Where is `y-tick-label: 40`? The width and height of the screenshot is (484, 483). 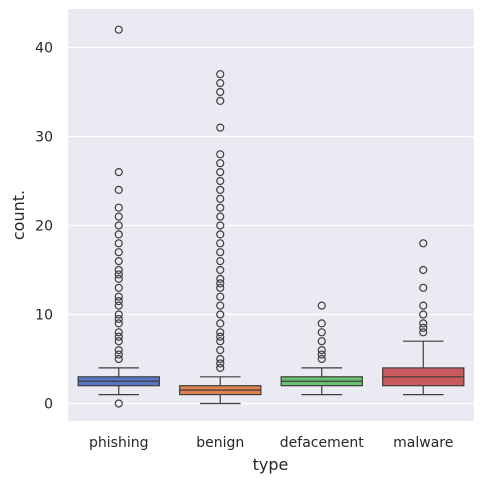 y-tick-label: 40 is located at coordinates (44, 49).